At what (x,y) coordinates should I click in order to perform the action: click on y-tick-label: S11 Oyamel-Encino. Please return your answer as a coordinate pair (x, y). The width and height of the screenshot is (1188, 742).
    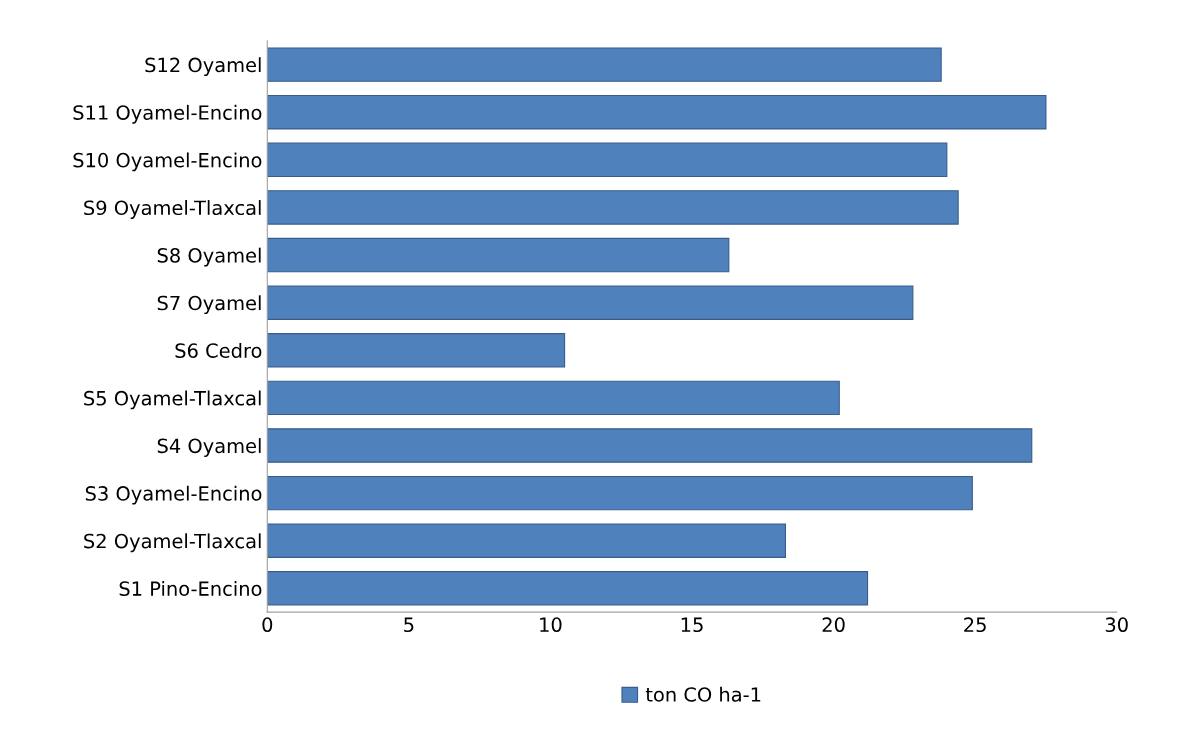
    Looking at the image, I should click on (167, 114).